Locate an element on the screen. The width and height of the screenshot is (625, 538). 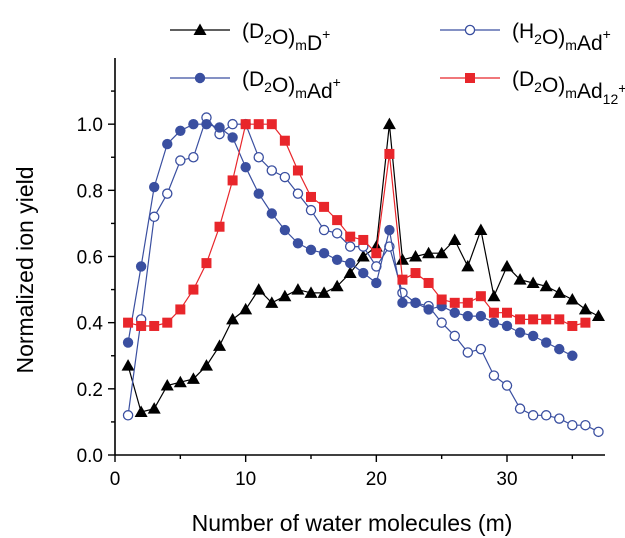
legend-label: (H2O)mAd+ is located at coordinates (561, 37).